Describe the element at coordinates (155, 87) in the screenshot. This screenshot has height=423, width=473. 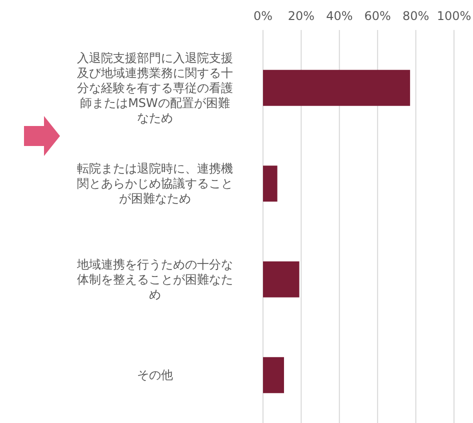
I see `y-tick-label: 入退院支援部門に入退院支援及び地域連携業務に関する十分な経験を有する専従の看護師またはMSWの配置が困難なため` at that location.